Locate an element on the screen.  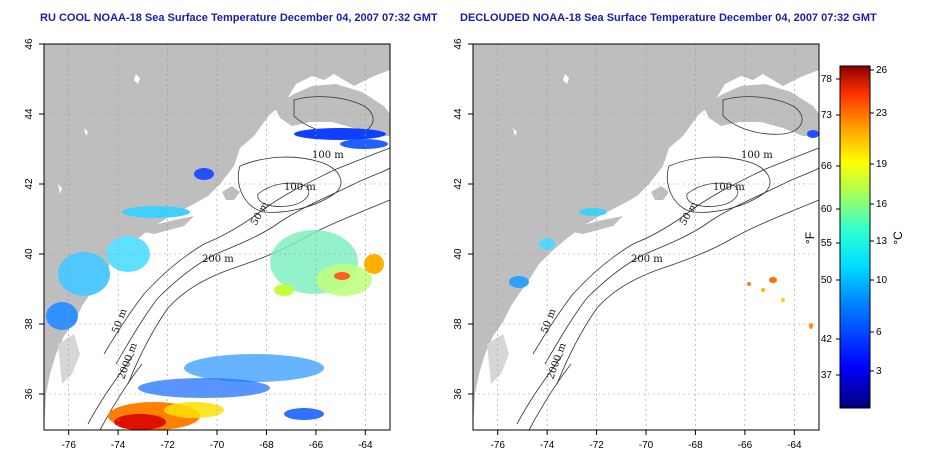
celsius-tick-label: 3 is located at coordinates (879, 371).